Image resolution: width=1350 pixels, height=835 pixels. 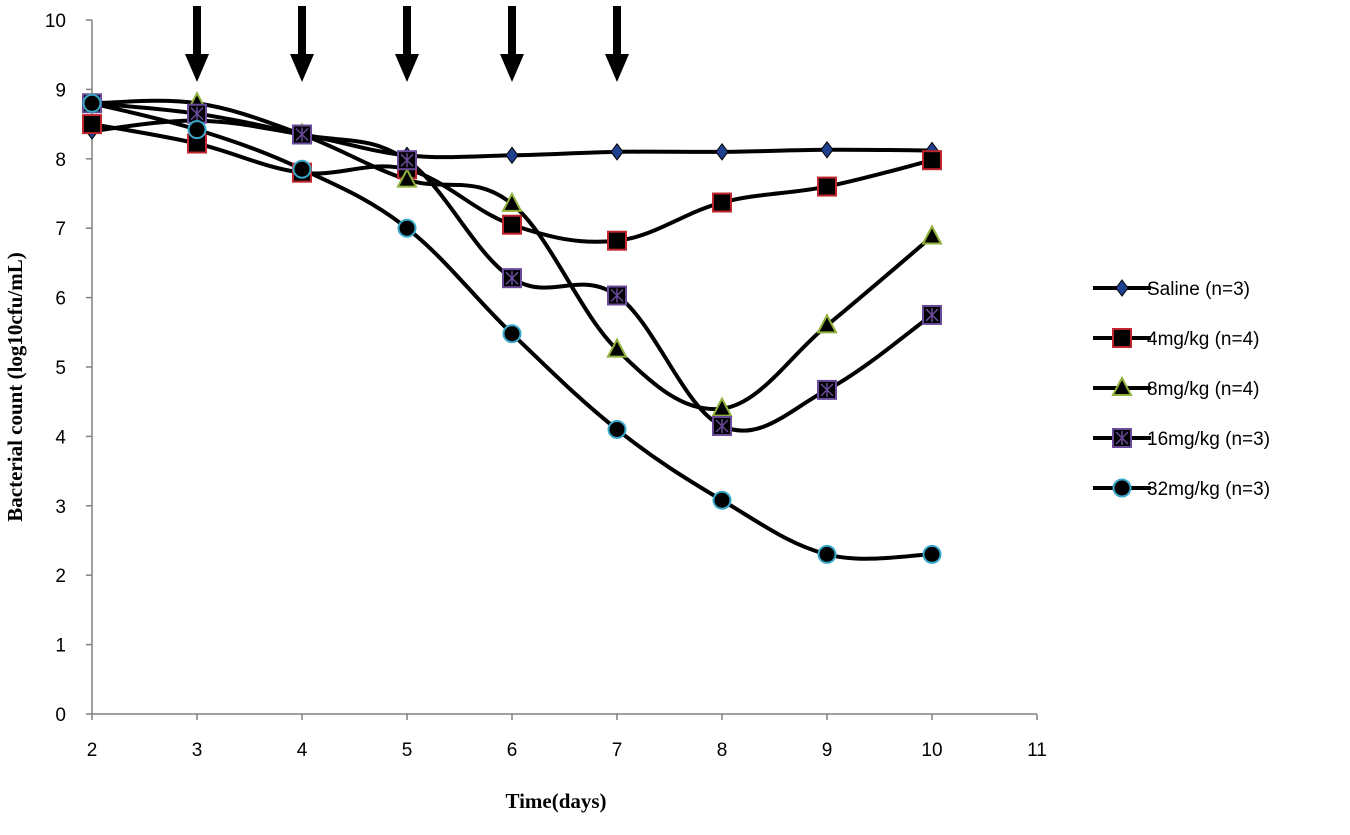 What do you see at coordinates (60, 229) in the screenshot?
I see `y-tick-label: 7` at bounding box center [60, 229].